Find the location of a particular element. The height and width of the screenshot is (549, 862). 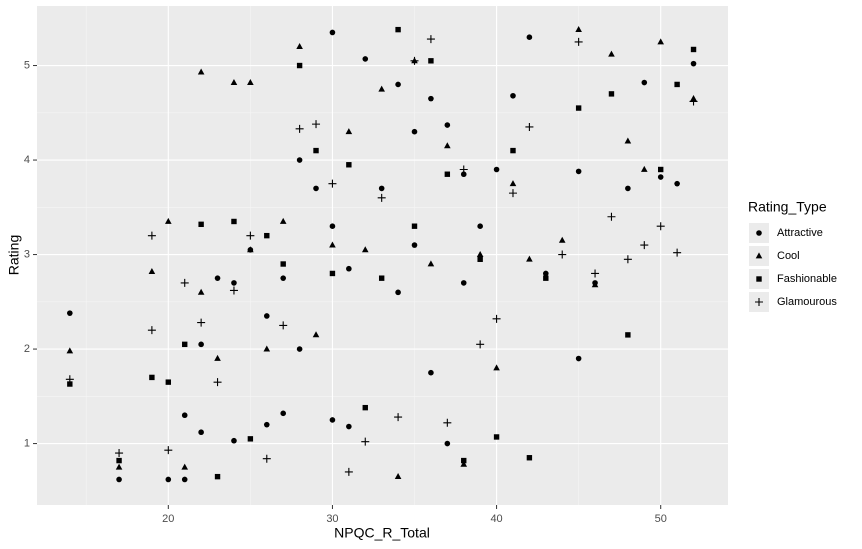

legend-label: Attractive is located at coordinates (800, 233).